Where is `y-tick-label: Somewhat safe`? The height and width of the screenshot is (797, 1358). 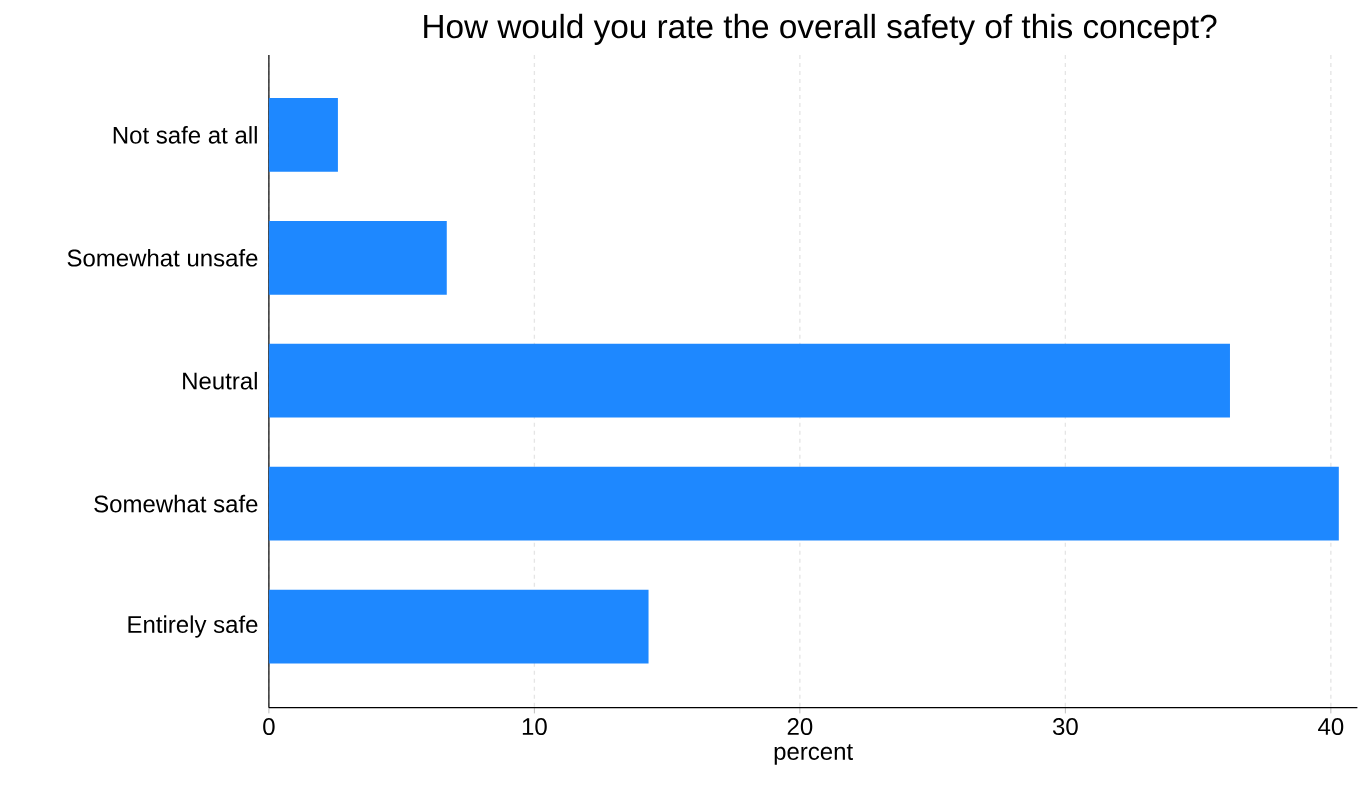 y-tick-label: Somewhat safe is located at coordinates (176, 504).